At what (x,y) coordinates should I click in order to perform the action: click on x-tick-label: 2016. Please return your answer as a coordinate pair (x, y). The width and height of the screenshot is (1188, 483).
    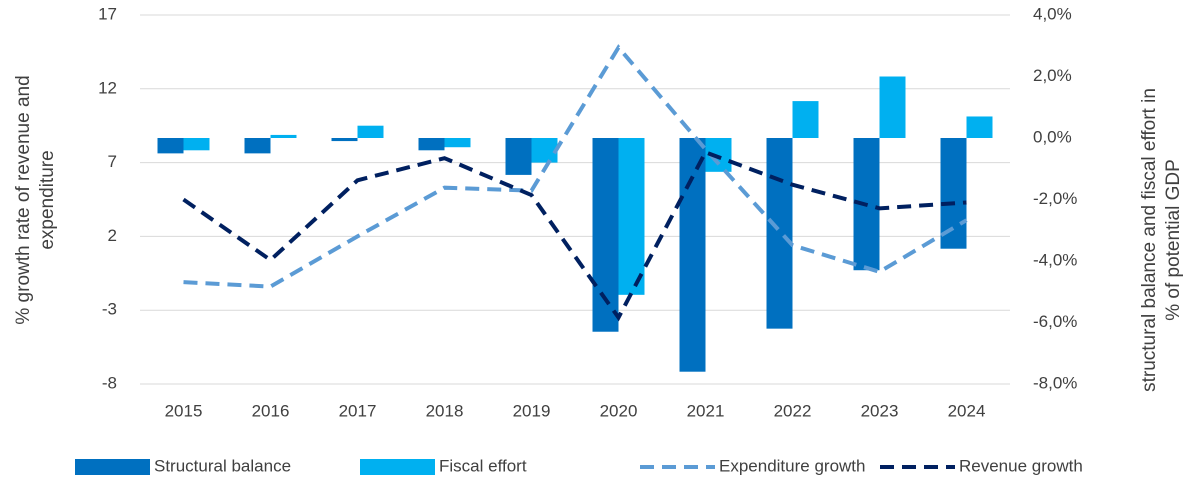
    Looking at the image, I should click on (271, 410).